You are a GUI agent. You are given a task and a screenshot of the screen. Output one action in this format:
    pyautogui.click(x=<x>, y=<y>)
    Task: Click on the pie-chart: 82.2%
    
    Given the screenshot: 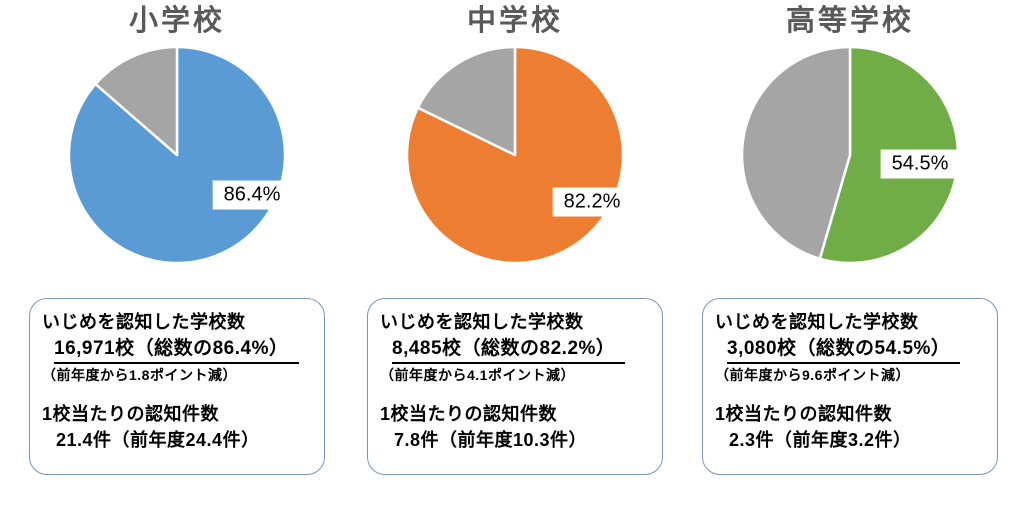 What is the action you would take?
    pyautogui.click(x=518, y=155)
    